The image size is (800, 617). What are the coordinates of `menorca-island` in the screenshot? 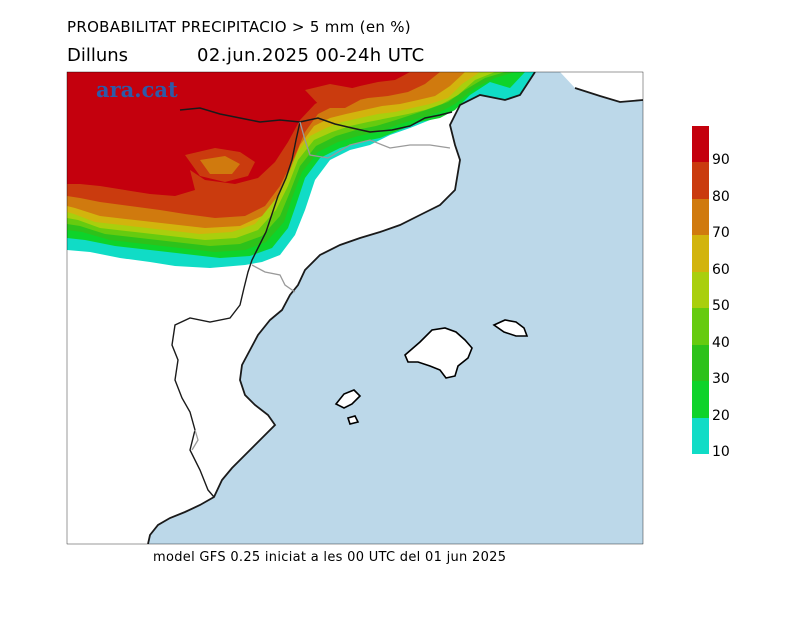 It's located at (510, 328).